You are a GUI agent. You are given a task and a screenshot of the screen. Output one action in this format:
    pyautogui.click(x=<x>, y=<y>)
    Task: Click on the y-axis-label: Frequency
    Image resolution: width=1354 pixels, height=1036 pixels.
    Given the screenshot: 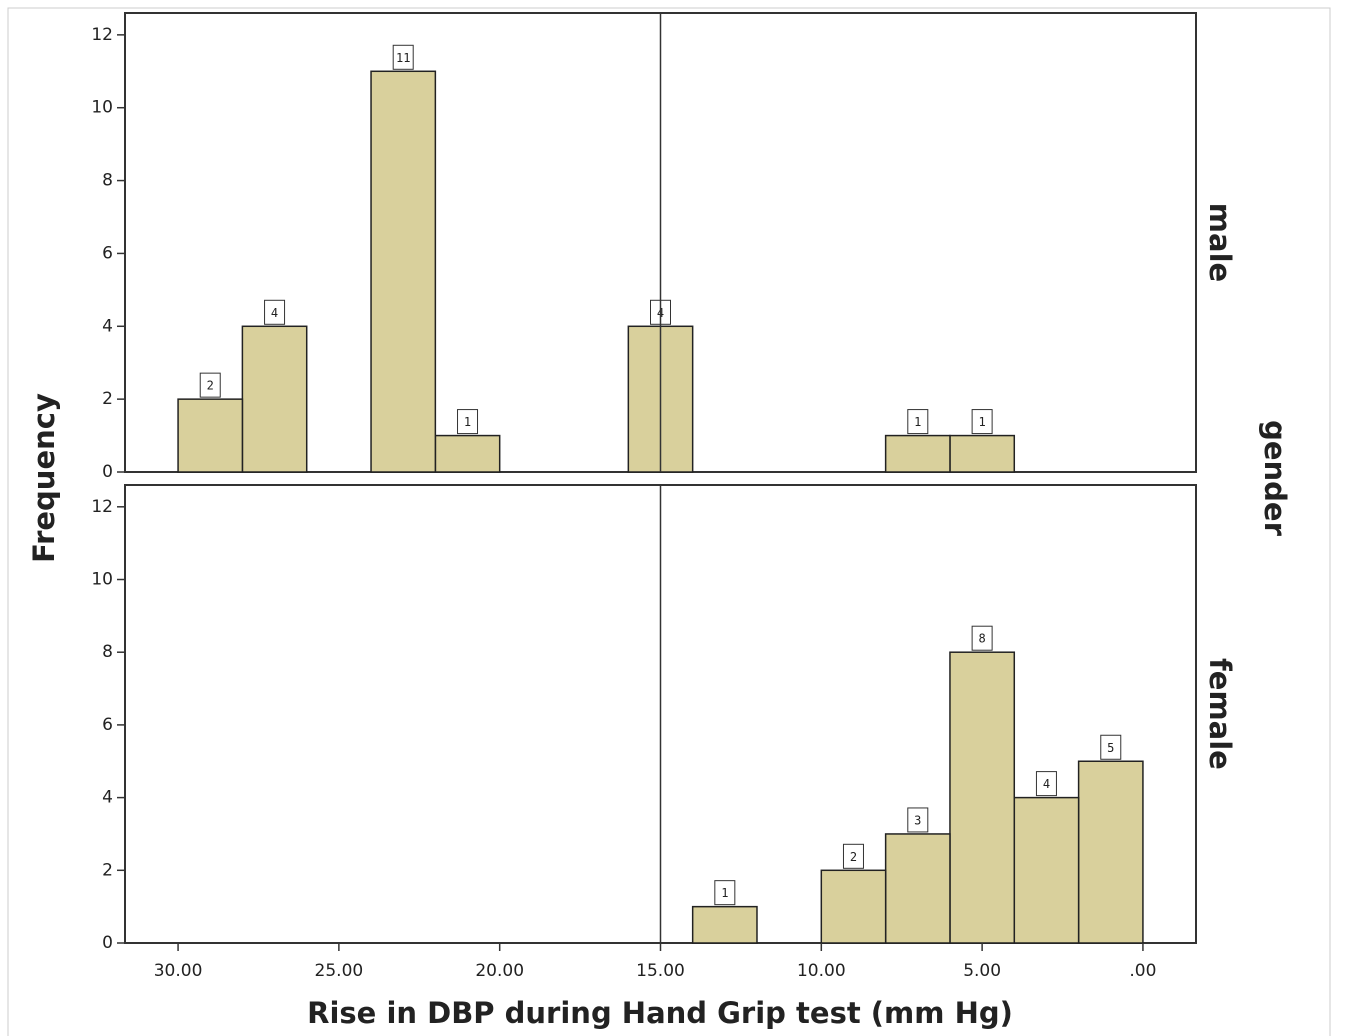 What is the action you would take?
    pyautogui.click(x=44, y=478)
    